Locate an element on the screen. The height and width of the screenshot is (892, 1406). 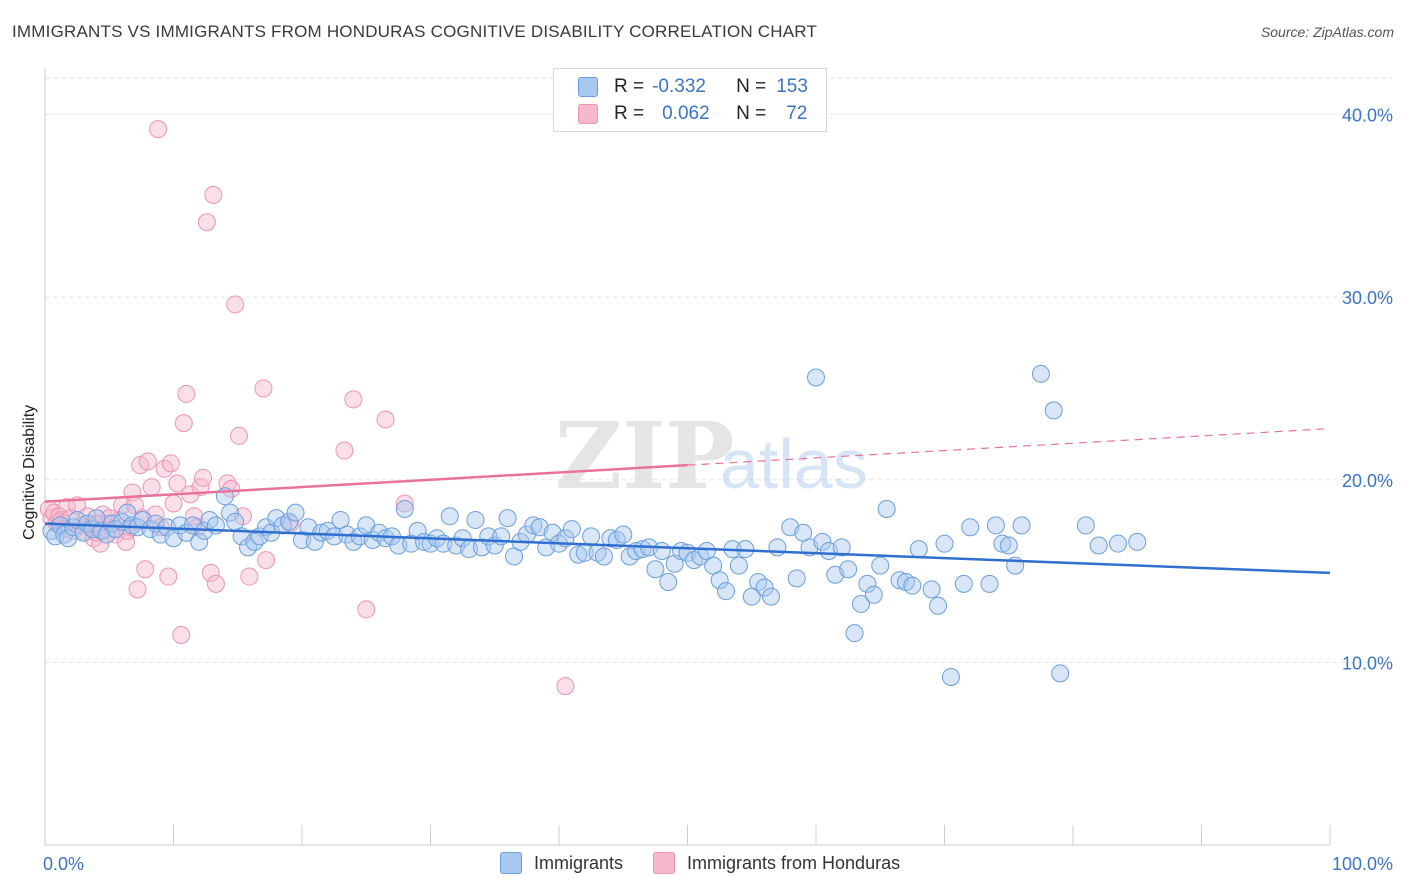
legend-row-immigrants: R = -0.332 N = 153 is located at coordinates (693, 87).